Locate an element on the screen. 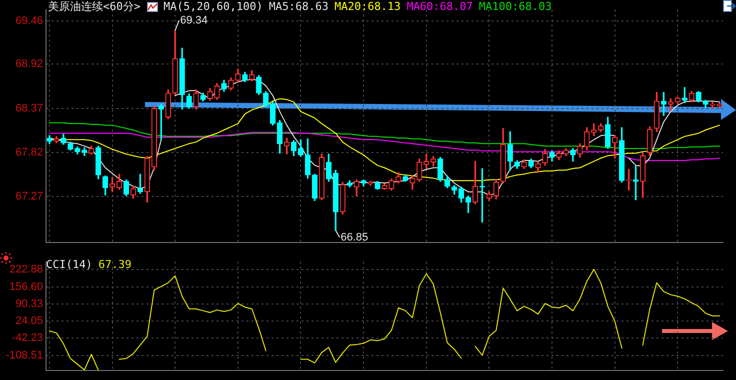 Image resolution: width=736 pixels, height=380 pixels. y-tick-label: -42.23 is located at coordinates (27, 338).